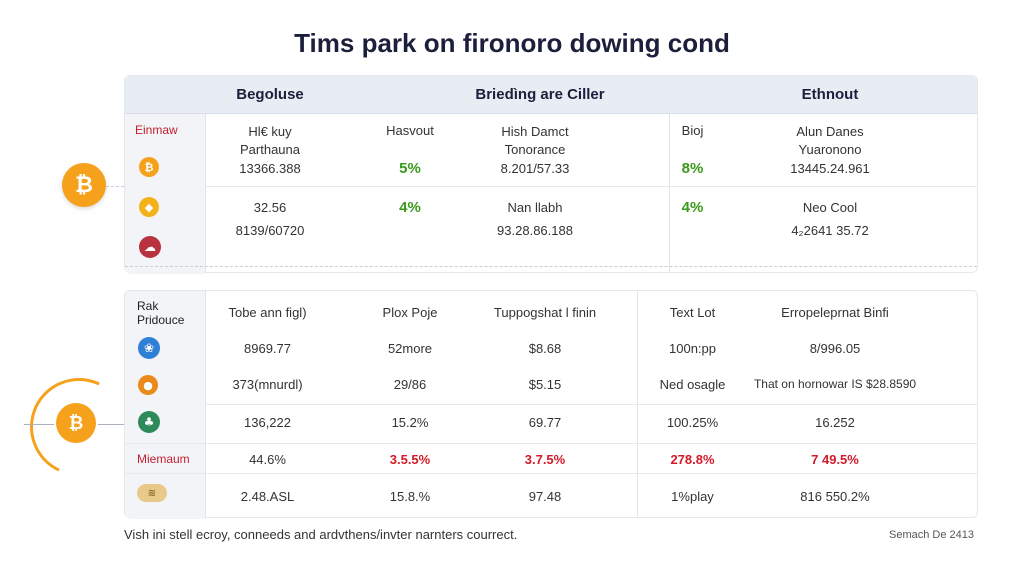 The width and height of the screenshot is (1024, 576). What do you see at coordinates (830, 141) in the screenshot?
I see `cell: Alun Danes Yuaronono` at bounding box center [830, 141].